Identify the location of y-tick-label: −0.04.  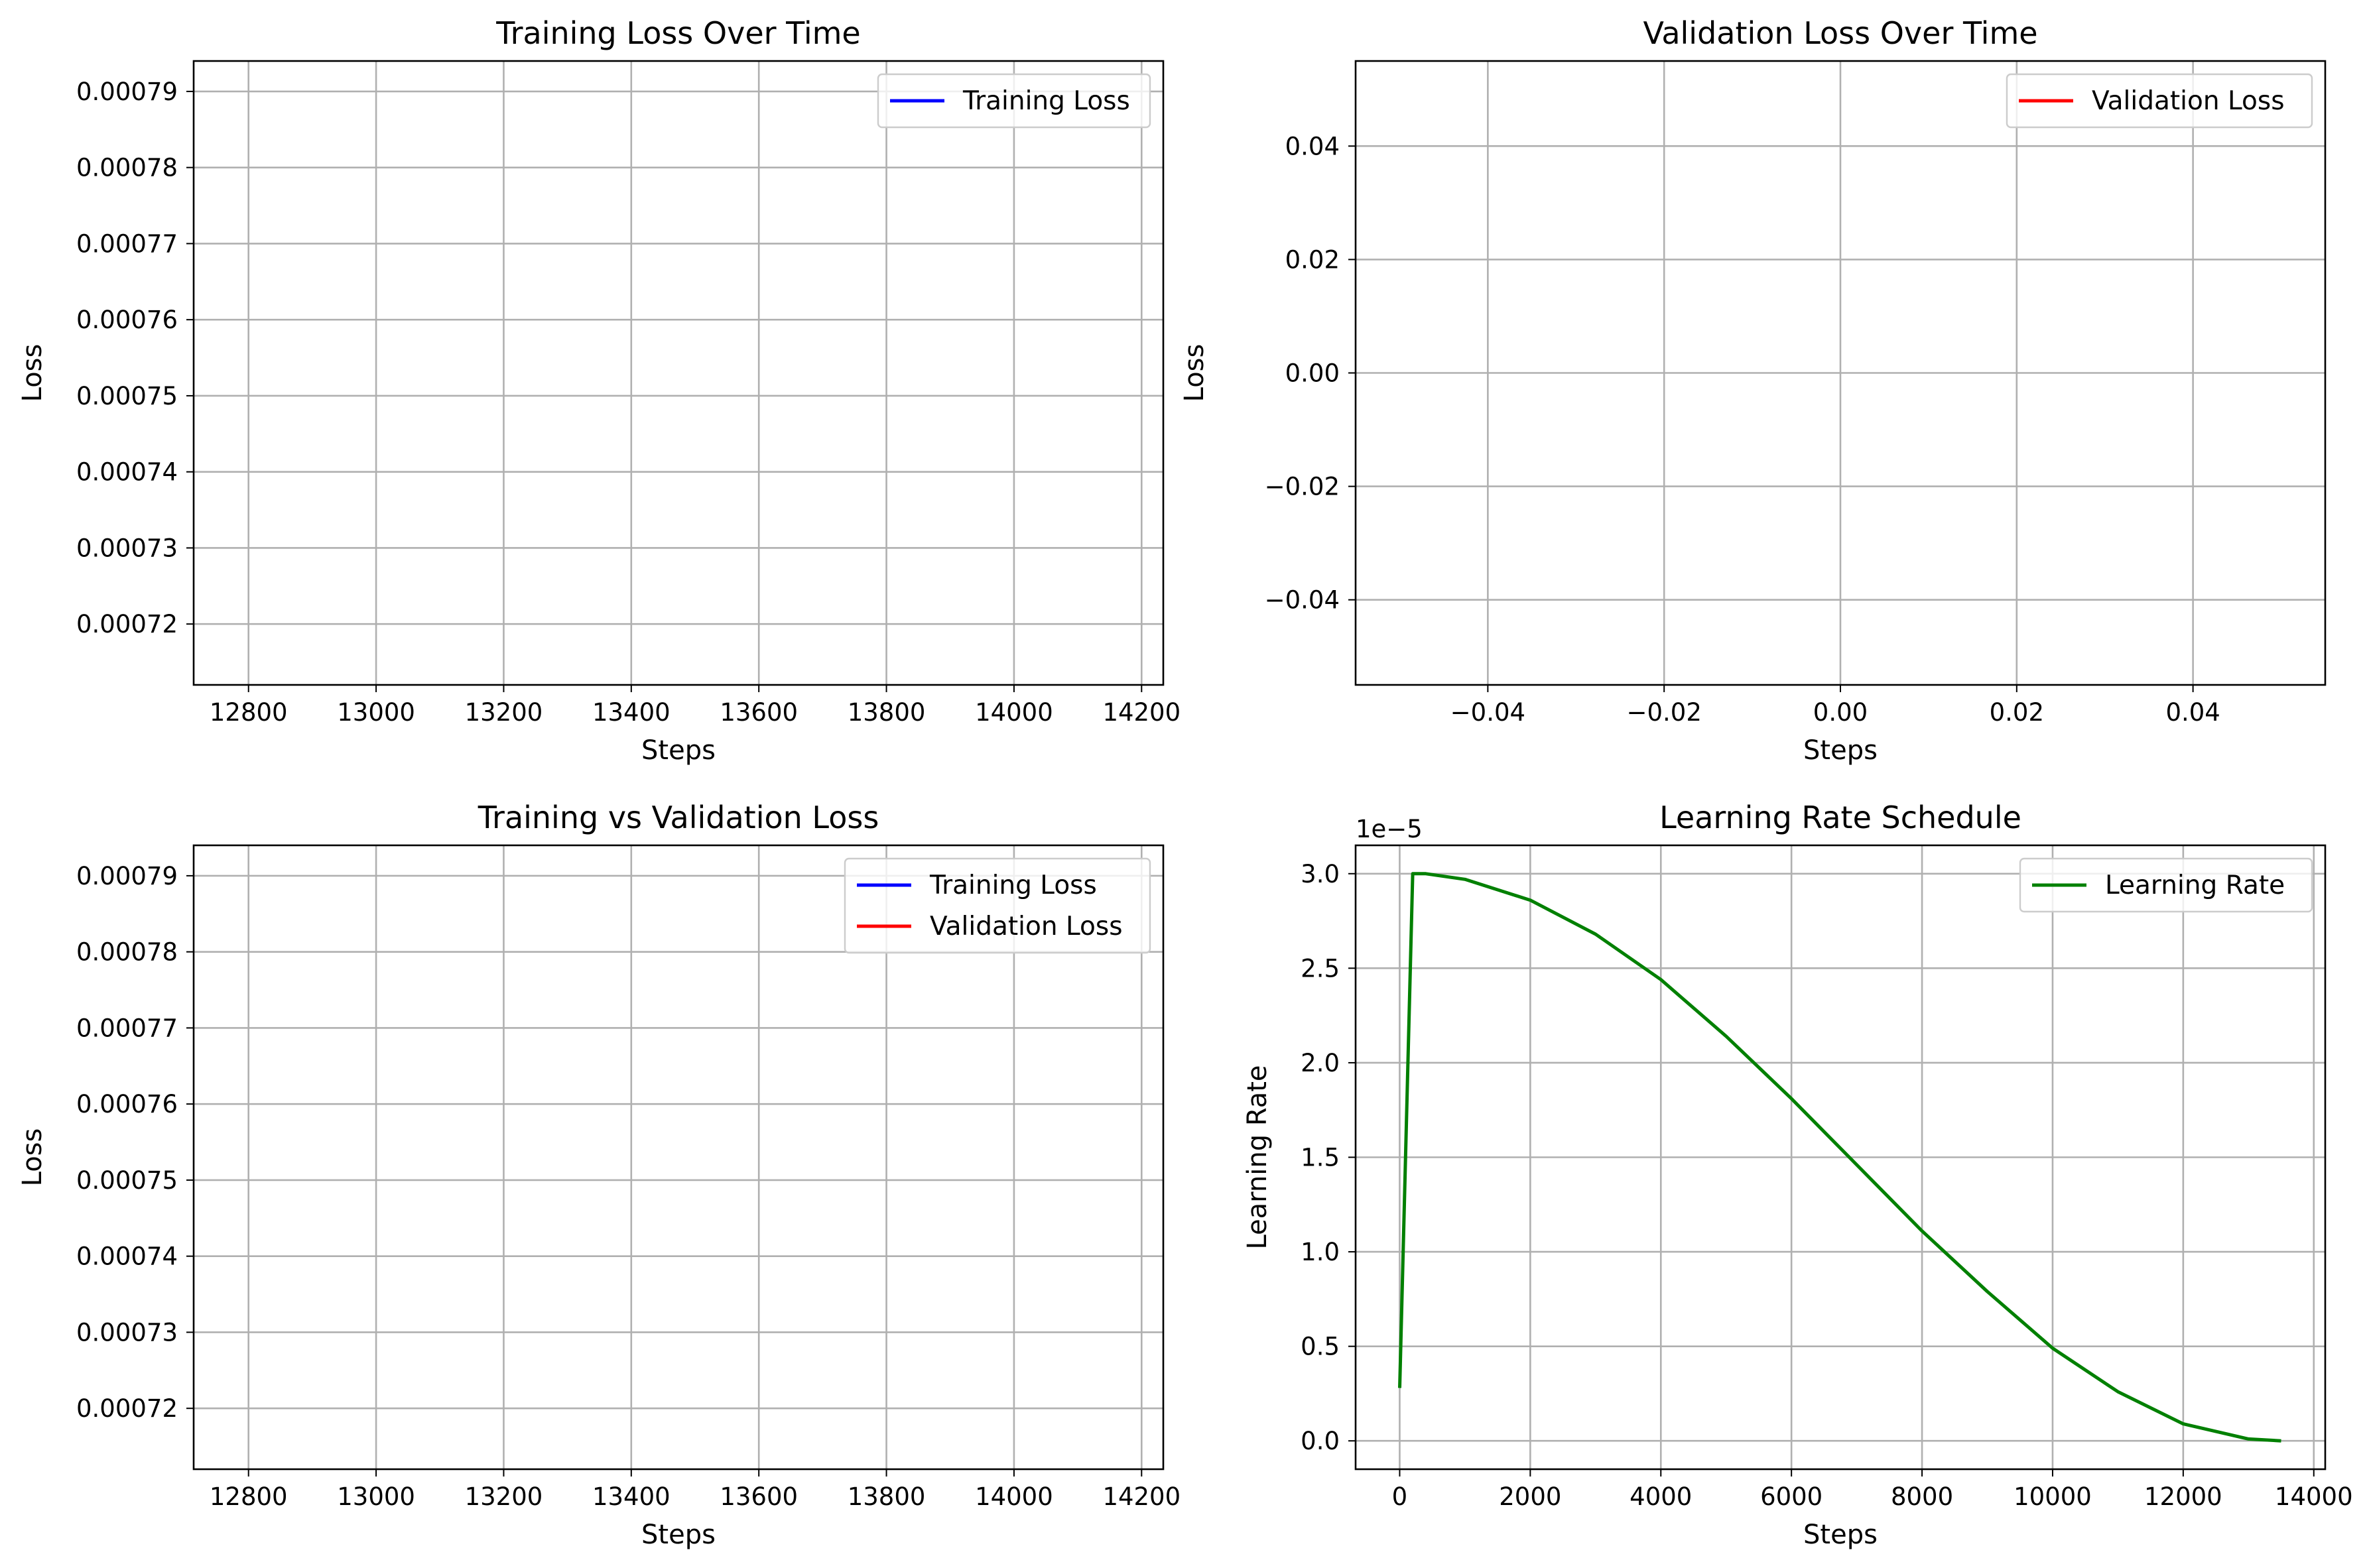
(1302, 600).